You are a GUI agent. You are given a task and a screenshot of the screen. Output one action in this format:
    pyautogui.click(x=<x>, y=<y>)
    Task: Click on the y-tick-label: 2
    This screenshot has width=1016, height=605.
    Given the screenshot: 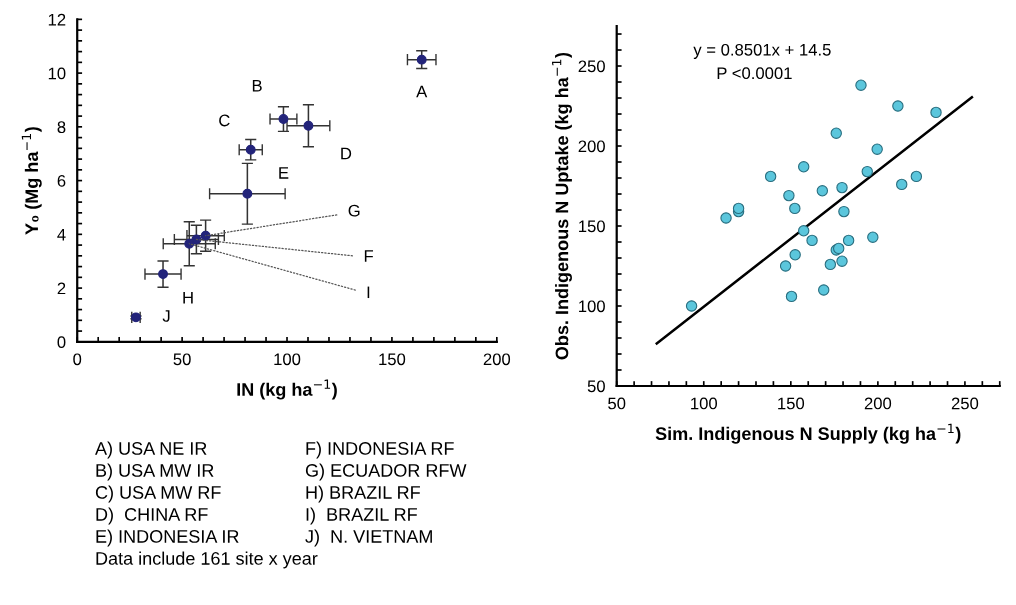 What is the action you would take?
    pyautogui.click(x=61, y=288)
    